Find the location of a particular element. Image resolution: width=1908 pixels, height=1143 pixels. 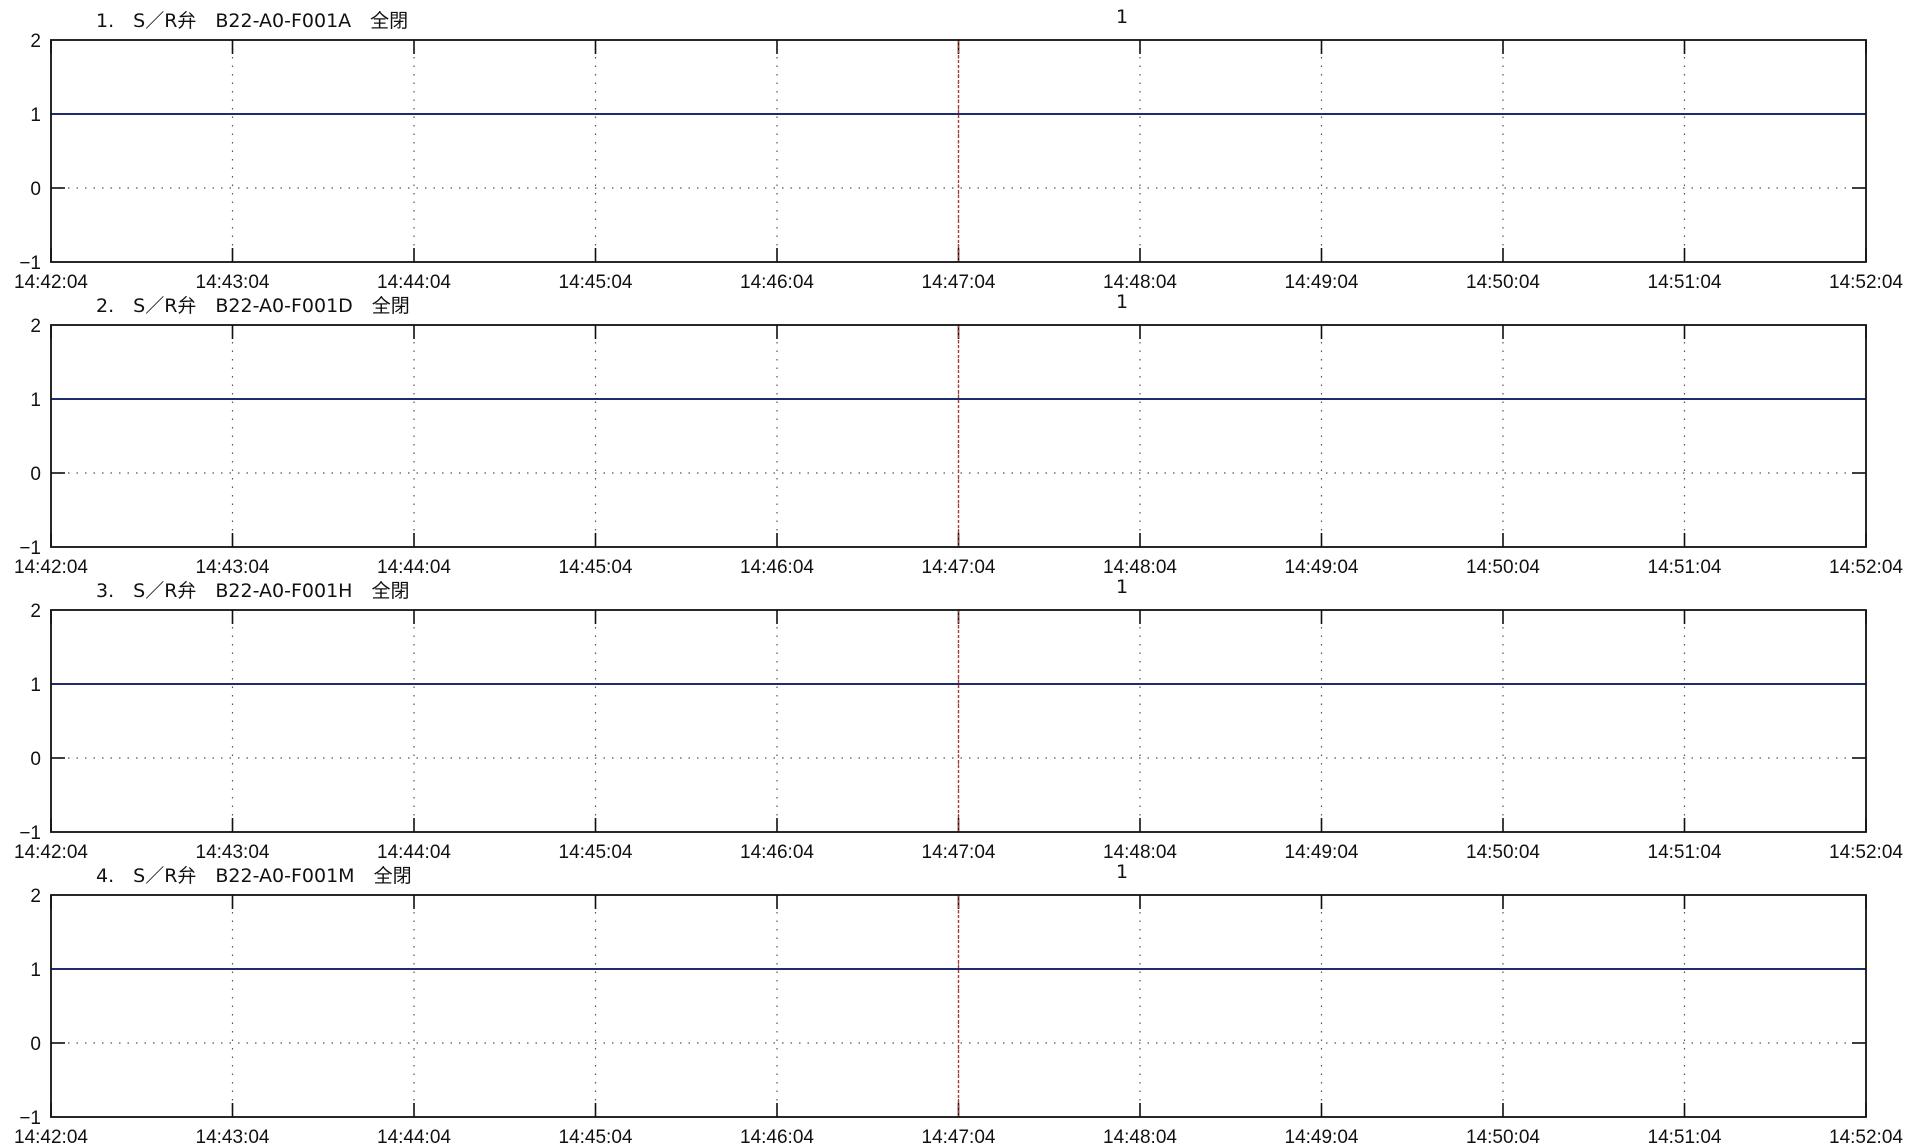

chart-title: 4. S／R弁 B22-A0-F001M 全閉 is located at coordinates (254, 876).